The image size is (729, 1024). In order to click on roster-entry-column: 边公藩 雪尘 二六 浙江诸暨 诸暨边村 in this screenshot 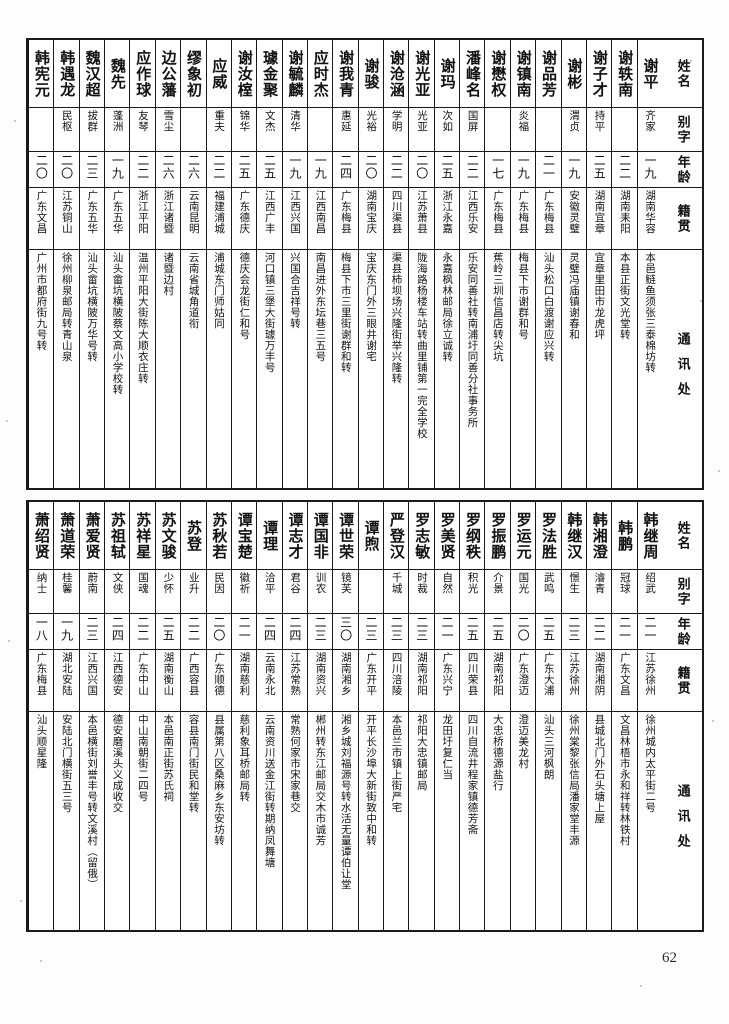, I will do `click(167, 264)`.